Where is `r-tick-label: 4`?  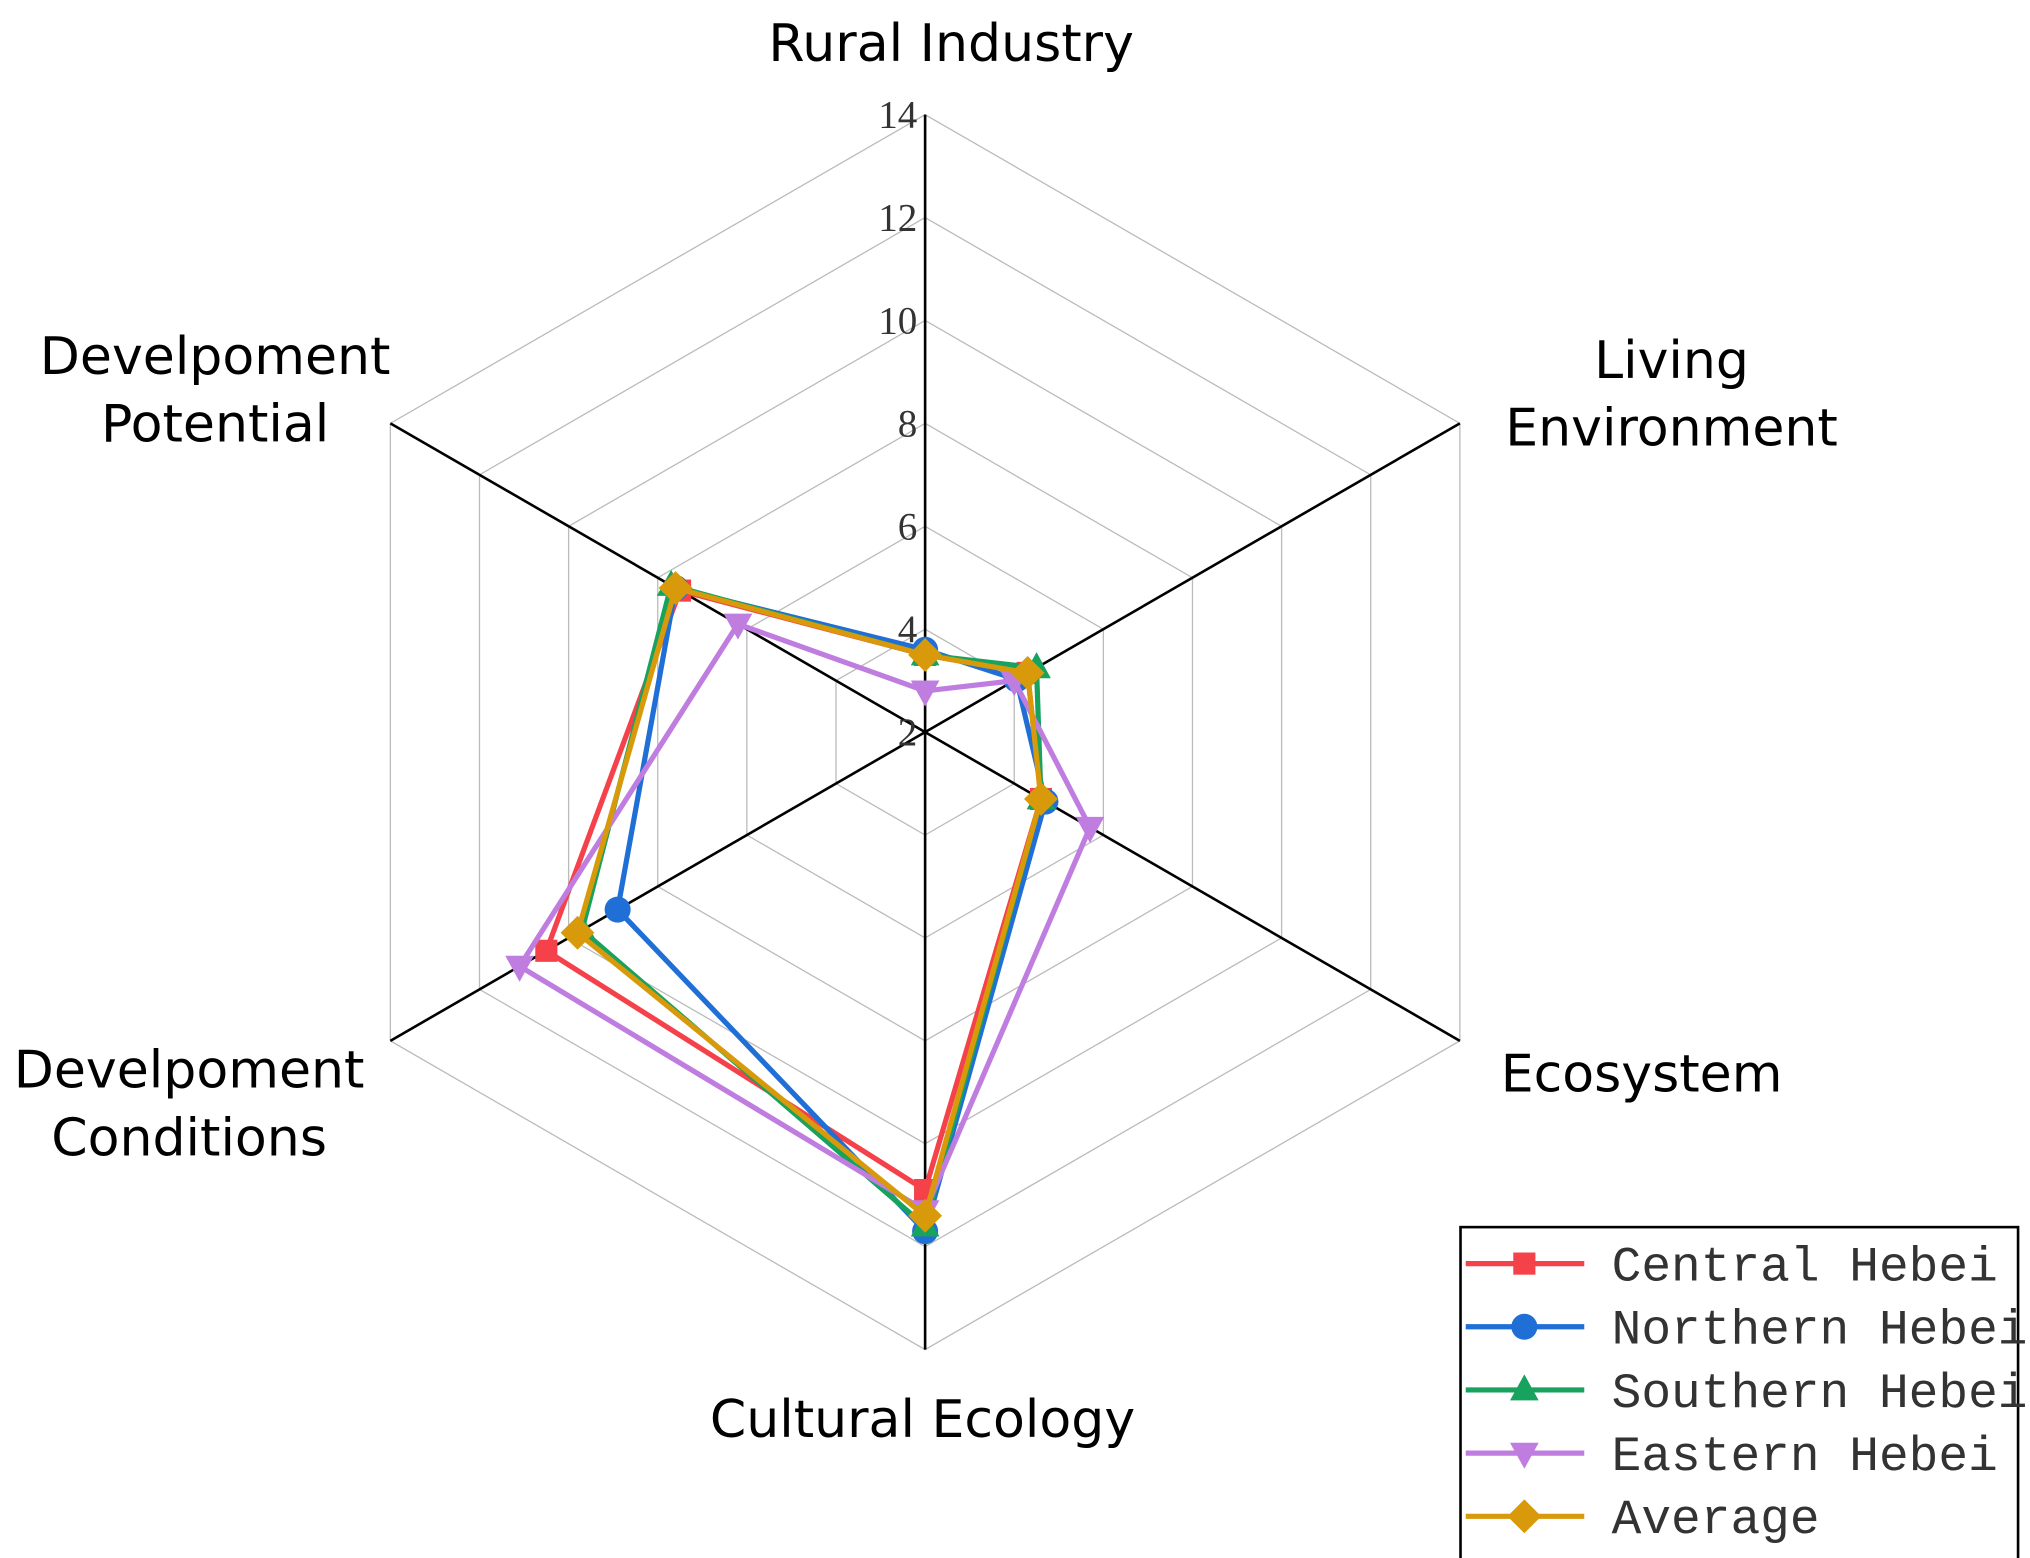 r-tick-label: 4 is located at coordinates (908, 629).